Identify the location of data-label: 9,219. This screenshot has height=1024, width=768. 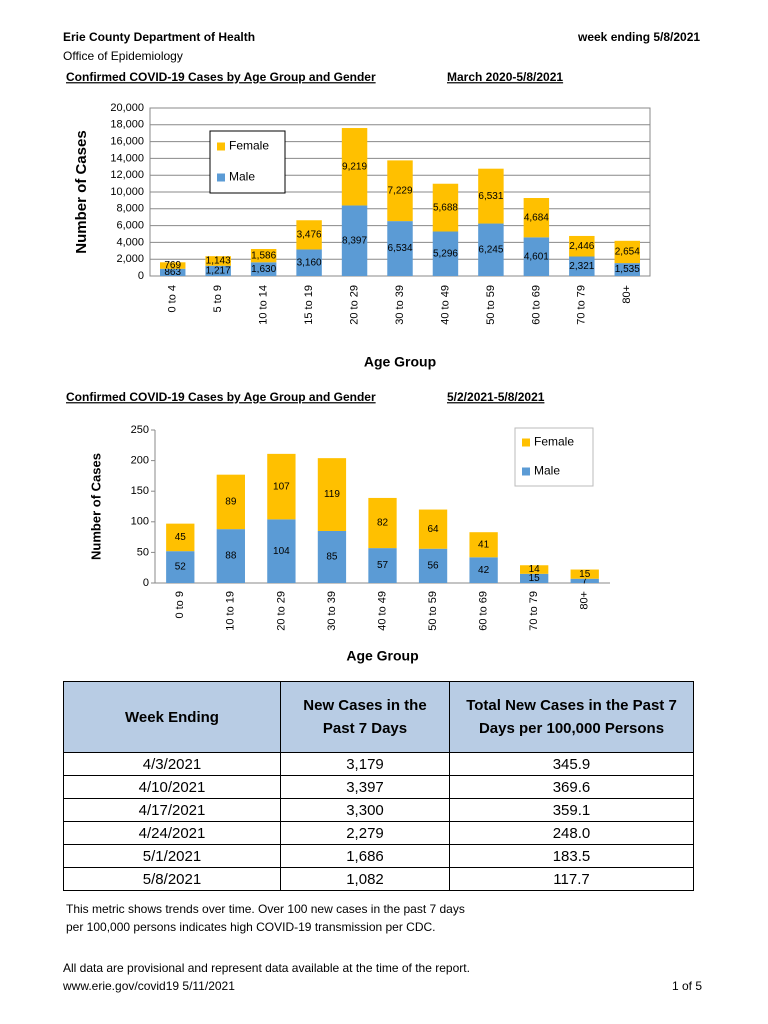
(354, 166).